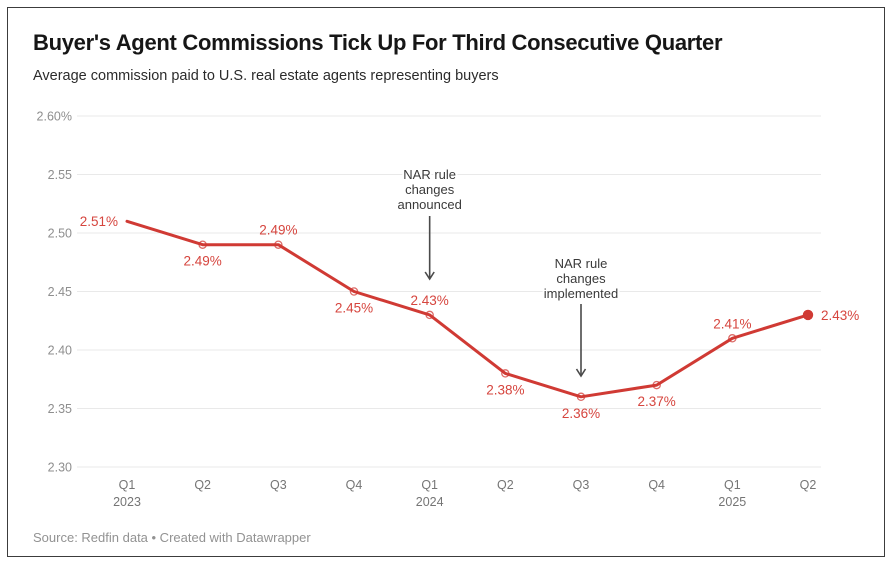 This screenshot has height=564, width=892. Describe the element at coordinates (429, 204) in the screenshot. I see `annotation-text-line: announced` at that location.